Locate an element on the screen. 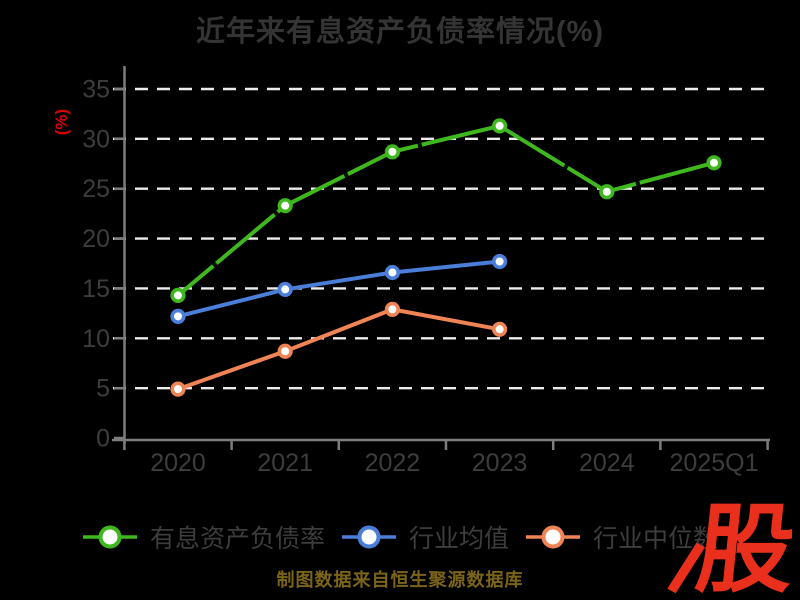 The height and width of the screenshot is (600, 800). y-tick-label: 20 is located at coordinates (96, 239).